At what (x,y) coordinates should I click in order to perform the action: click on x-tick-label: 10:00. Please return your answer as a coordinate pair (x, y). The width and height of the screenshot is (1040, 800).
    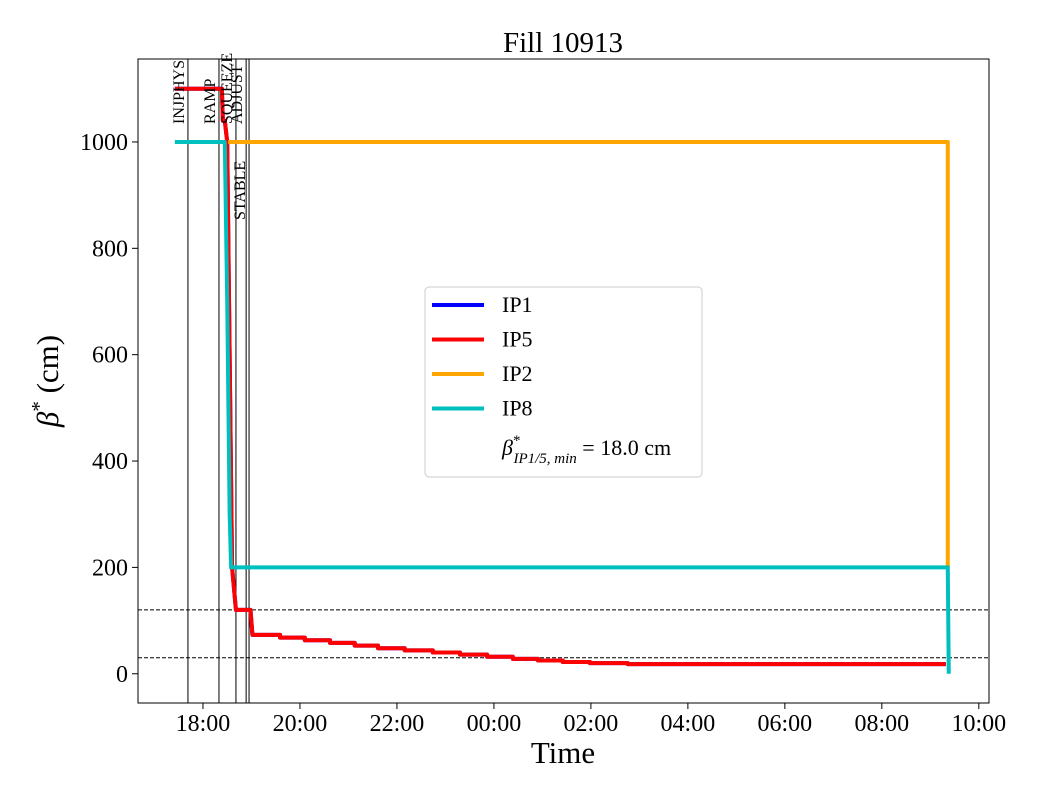
    Looking at the image, I should click on (978, 724).